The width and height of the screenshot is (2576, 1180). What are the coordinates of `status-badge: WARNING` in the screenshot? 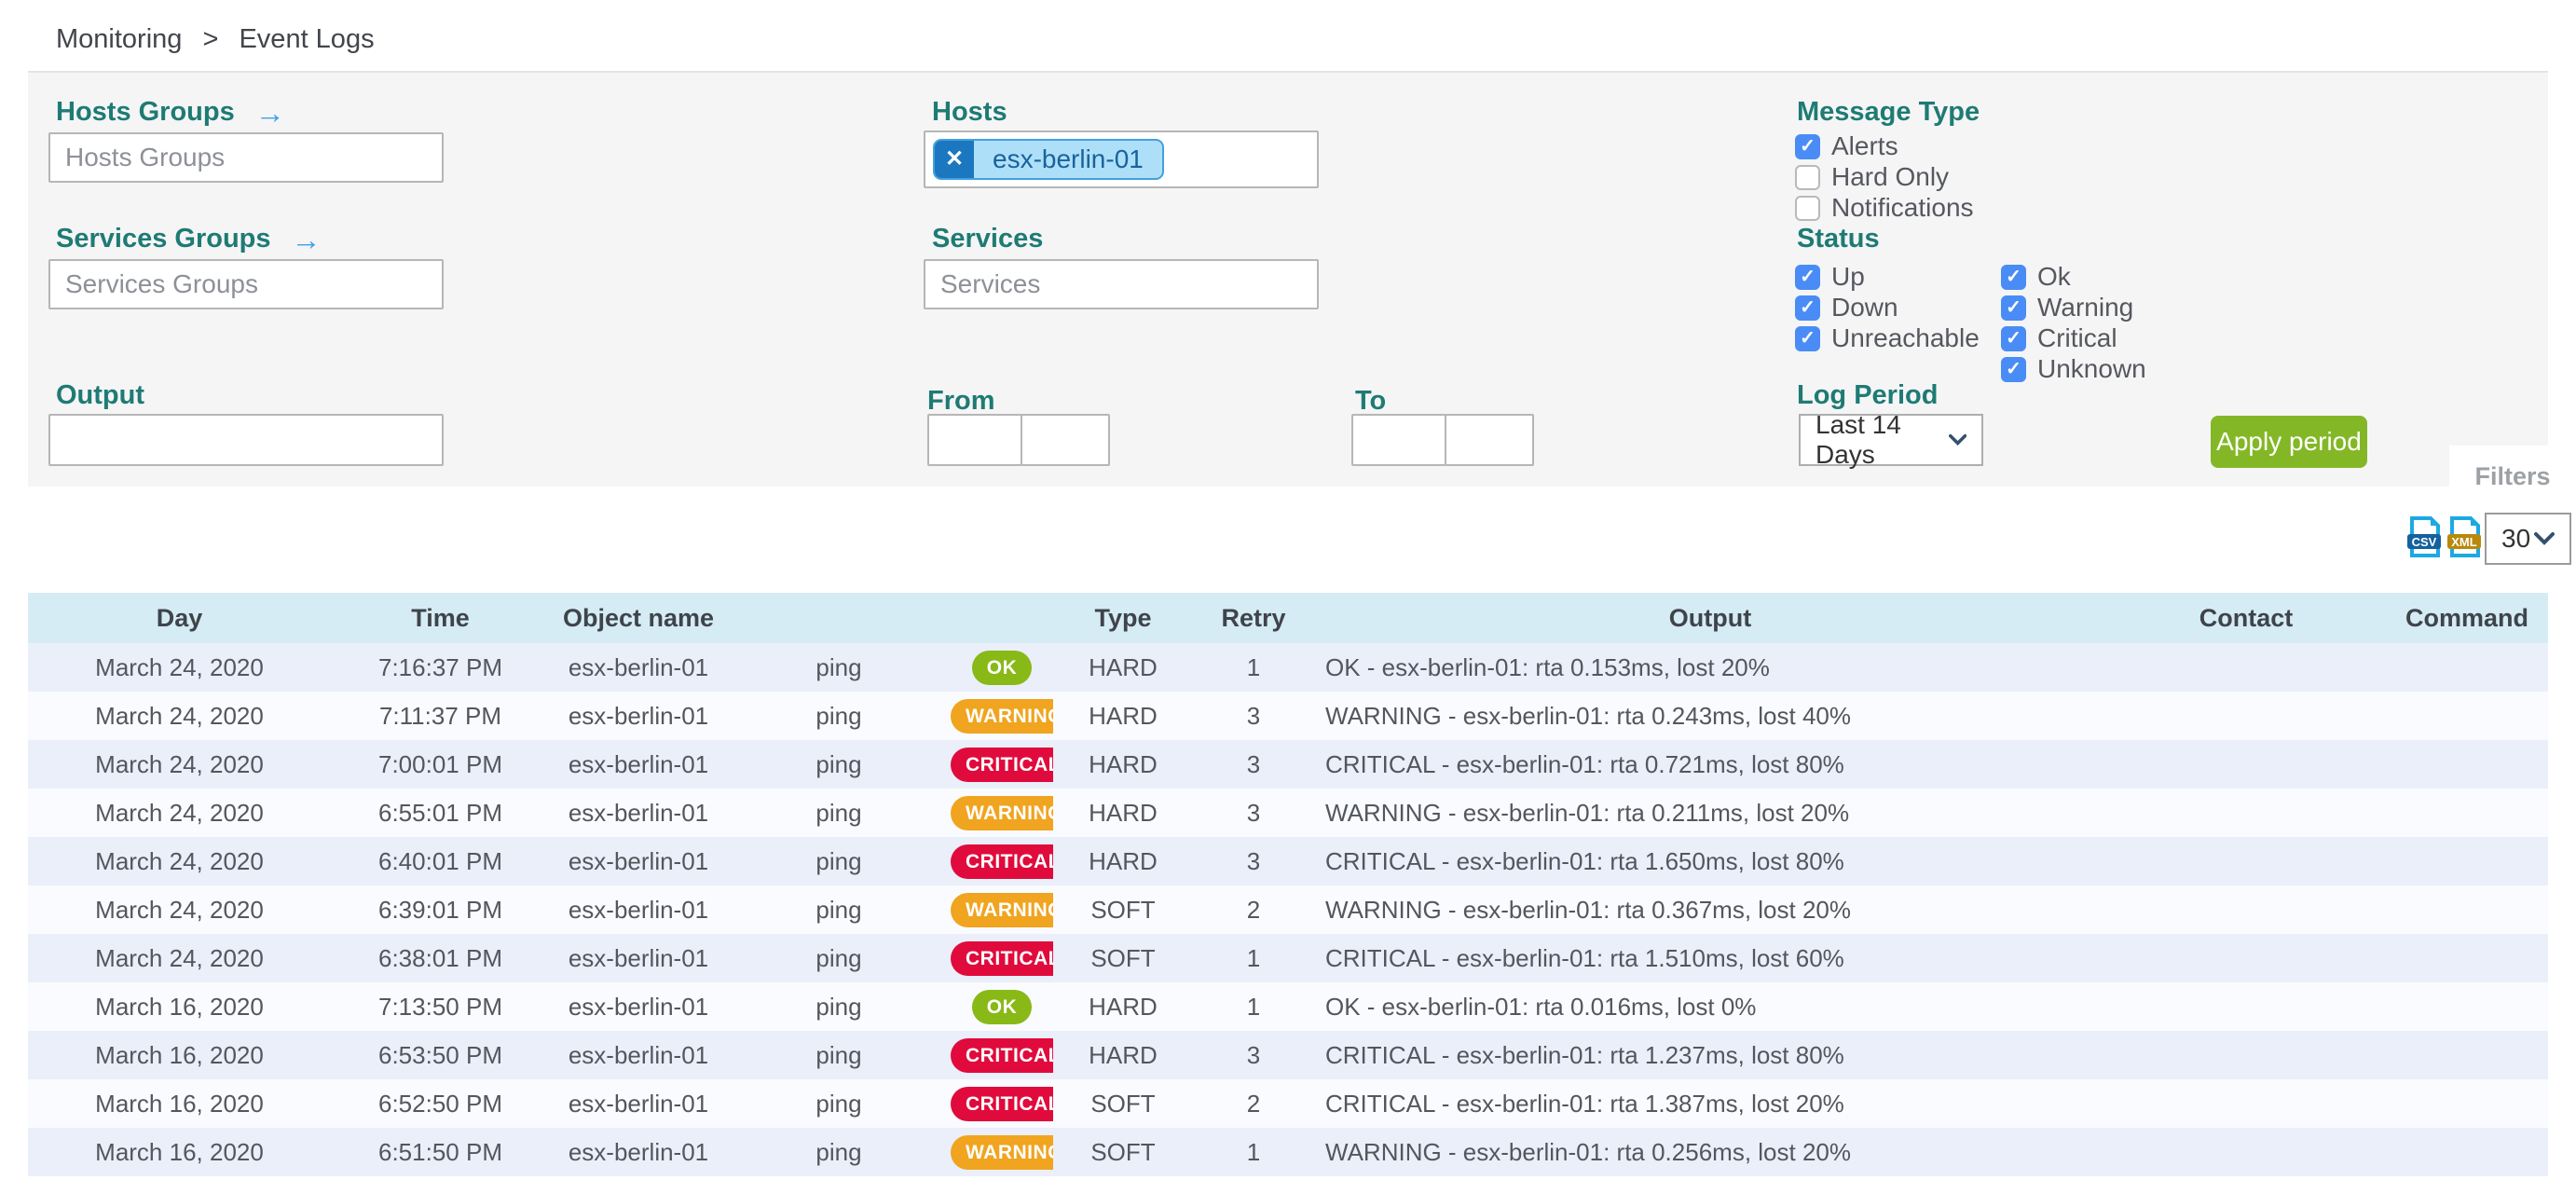 It's located at (1002, 910).